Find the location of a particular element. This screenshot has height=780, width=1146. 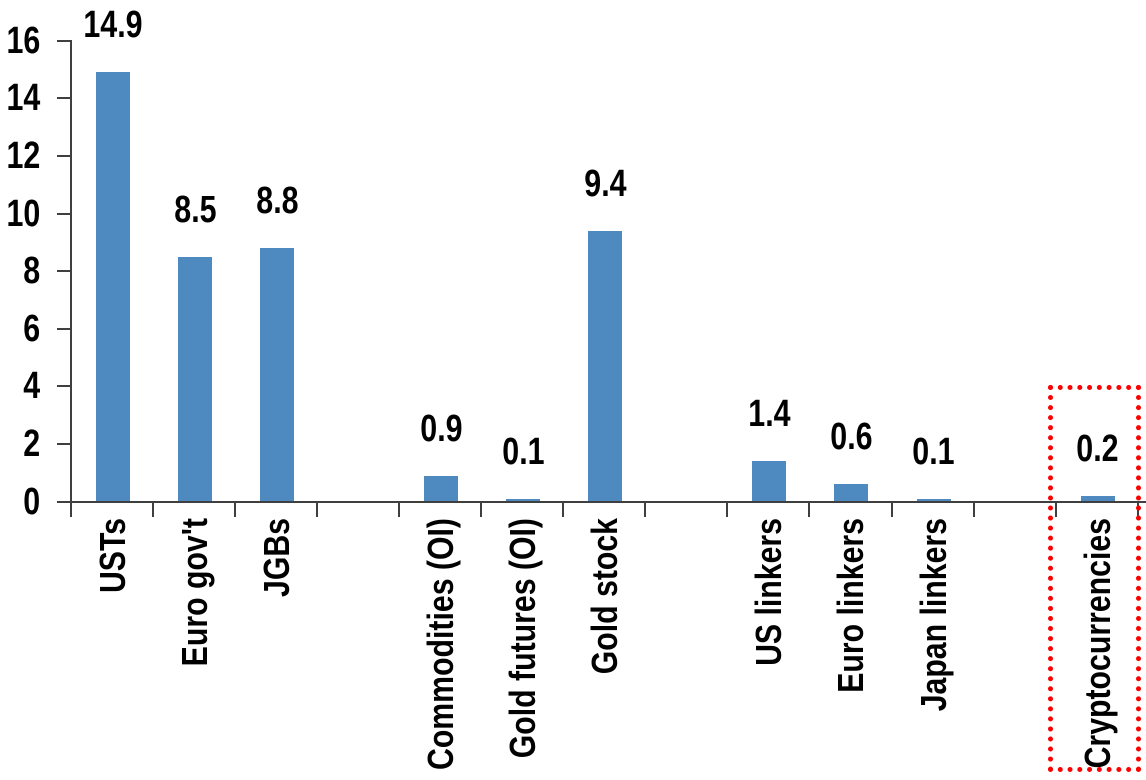

bar-jgbs is located at coordinates (277, 375).